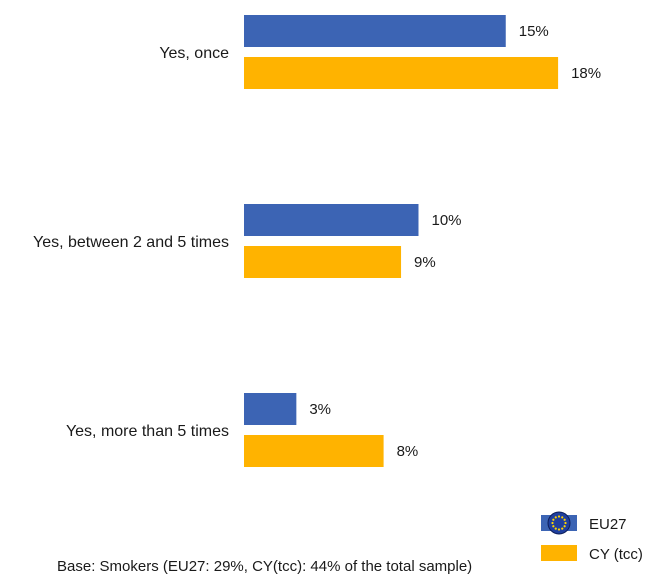  What do you see at coordinates (314, 451) in the screenshot?
I see `bar-cy-tcc-yes-more-than-5-times` at bounding box center [314, 451].